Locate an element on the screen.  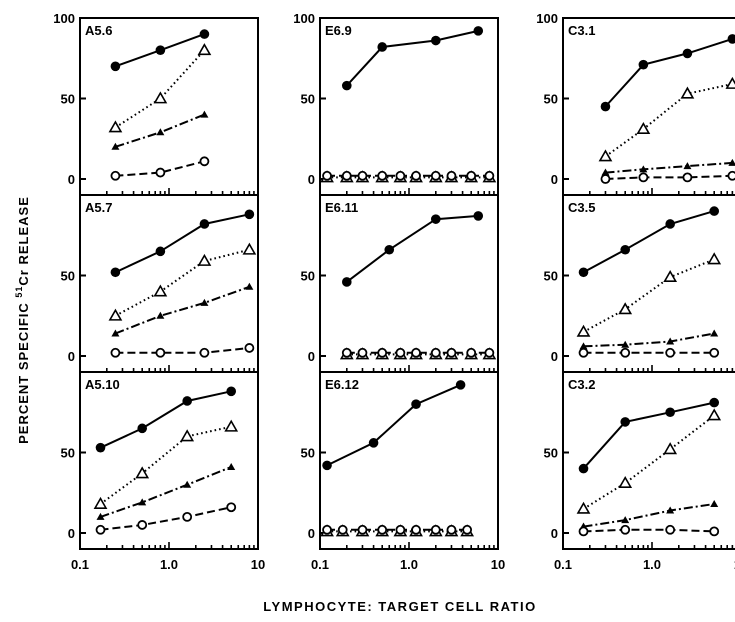
panel-label: A5.7 is located at coordinates (98, 207).